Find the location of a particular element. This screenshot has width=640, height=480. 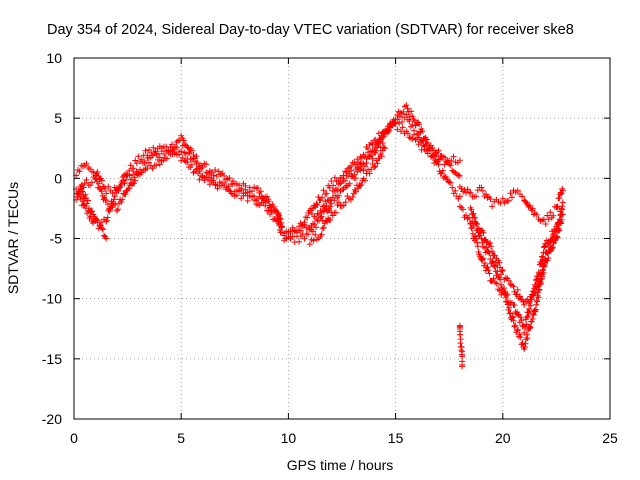

y-tick-label: -20 is located at coordinates (52, 419).